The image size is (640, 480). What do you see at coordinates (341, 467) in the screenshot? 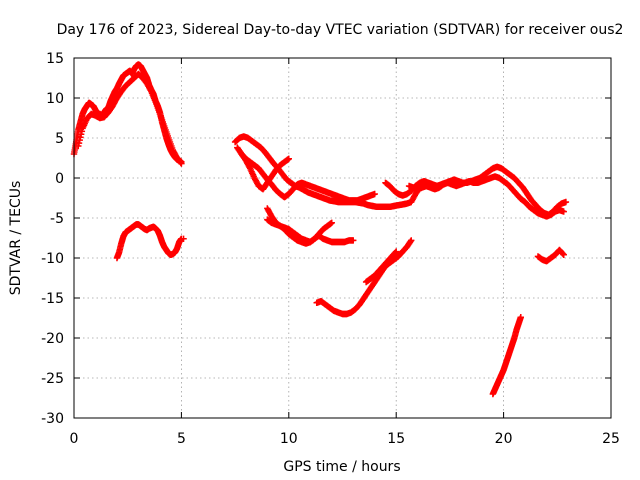
I see `x-axis-label: GPS time / hours` at bounding box center [341, 467].